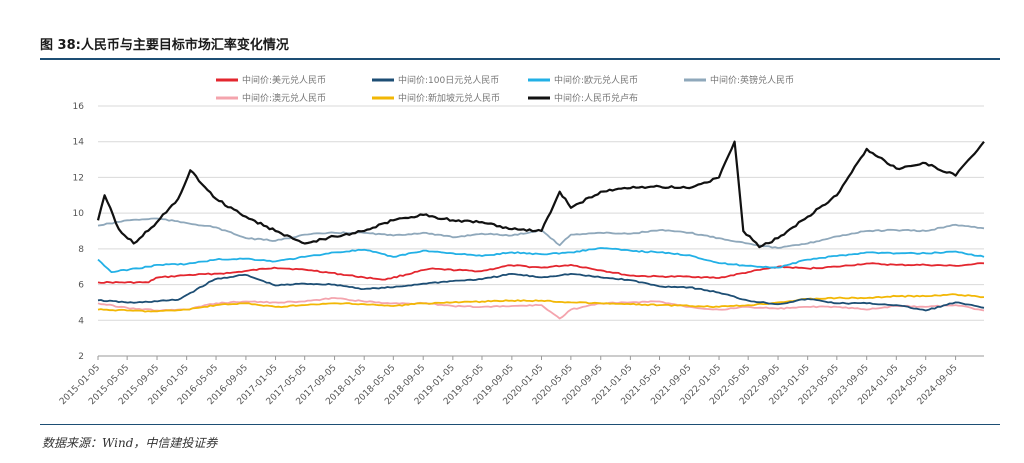 This screenshot has width=1024, height=463. Describe the element at coordinates (81, 250) in the screenshot. I see `y-tick-label: 8` at that location.